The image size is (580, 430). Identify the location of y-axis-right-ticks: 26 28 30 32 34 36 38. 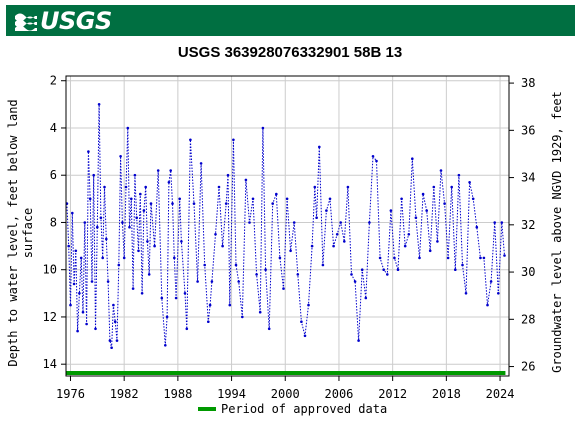
(522, 225).